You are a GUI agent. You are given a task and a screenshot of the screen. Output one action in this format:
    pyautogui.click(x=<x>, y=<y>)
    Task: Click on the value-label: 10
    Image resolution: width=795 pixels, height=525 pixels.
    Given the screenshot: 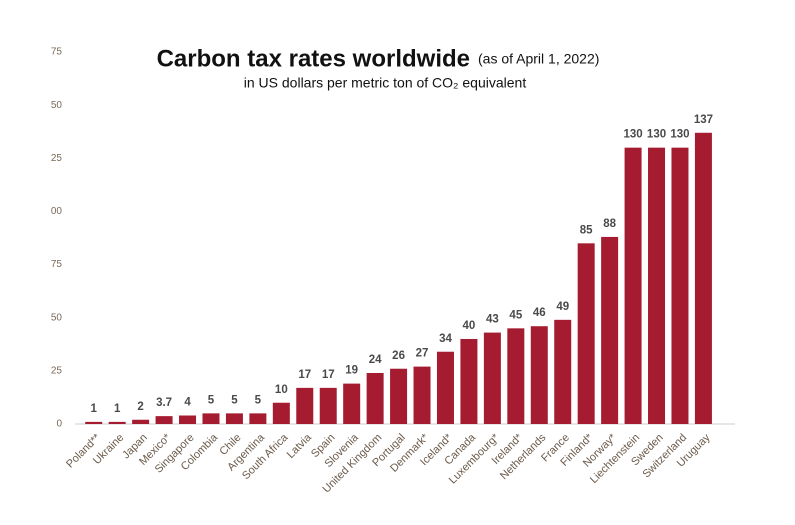 What is the action you would take?
    pyautogui.click(x=281, y=390)
    